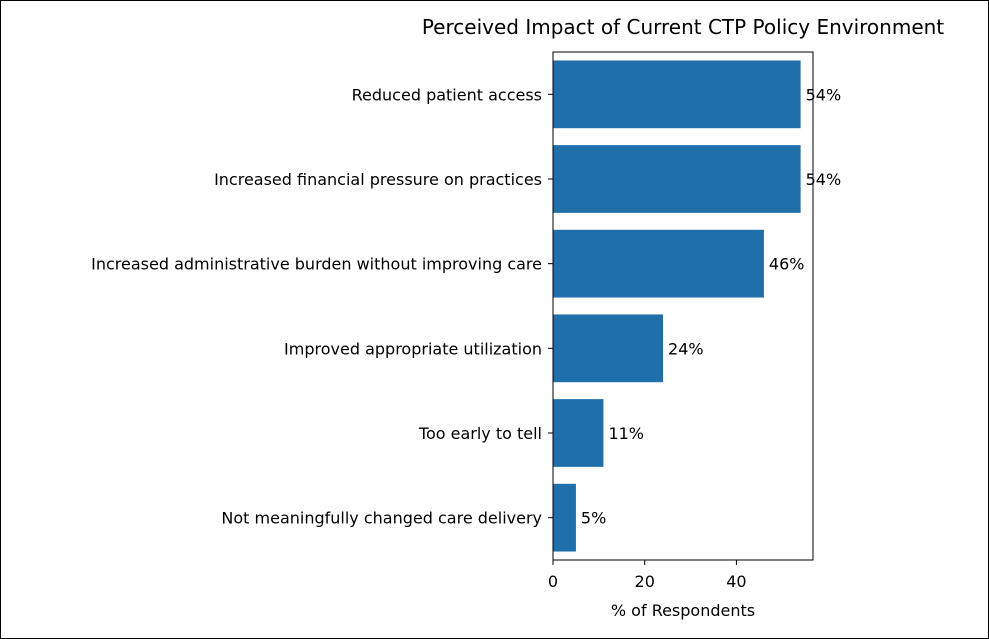 This screenshot has height=639, width=989. What do you see at coordinates (381, 518) in the screenshot?
I see `y-tick-label: Not meaningfully changed care delivery` at bounding box center [381, 518].